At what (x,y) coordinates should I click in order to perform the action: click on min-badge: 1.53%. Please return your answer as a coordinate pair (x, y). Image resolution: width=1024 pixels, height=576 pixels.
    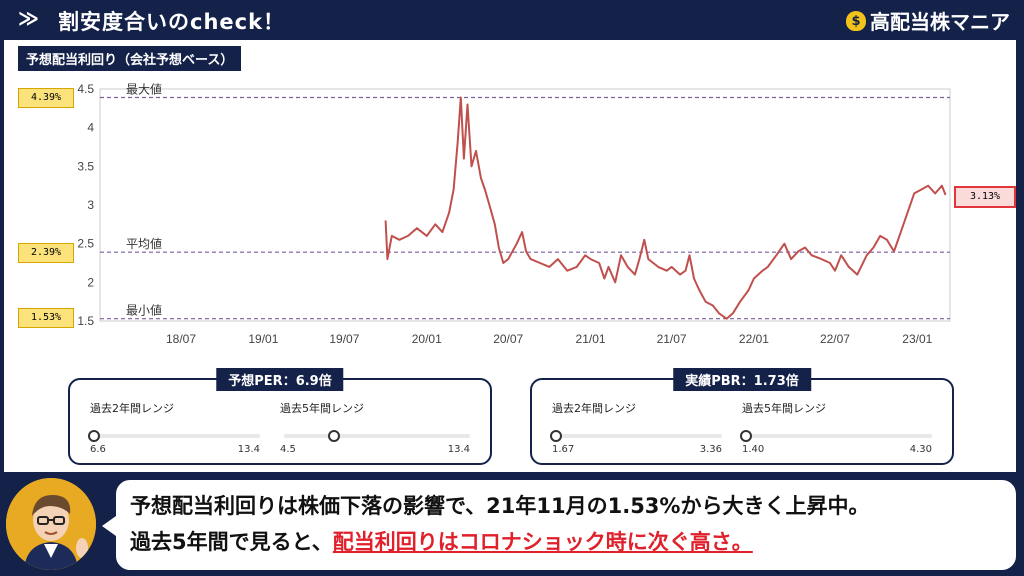
    Looking at the image, I should click on (46, 318).